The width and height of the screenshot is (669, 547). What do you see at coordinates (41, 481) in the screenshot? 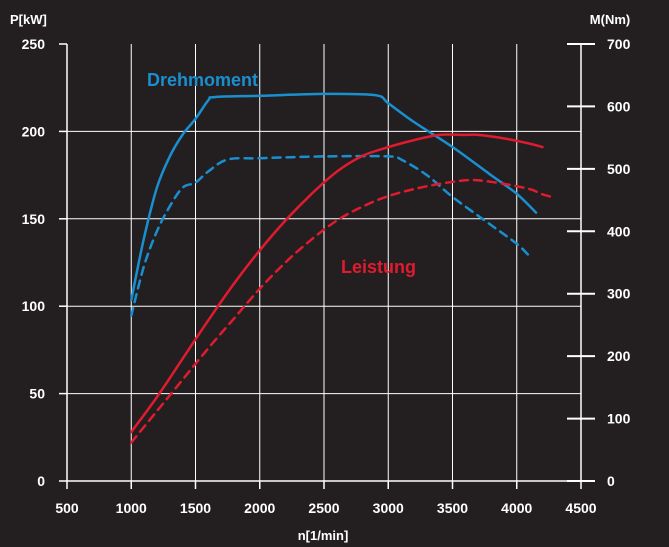
I see `y-left-tick-label: 0` at bounding box center [41, 481].